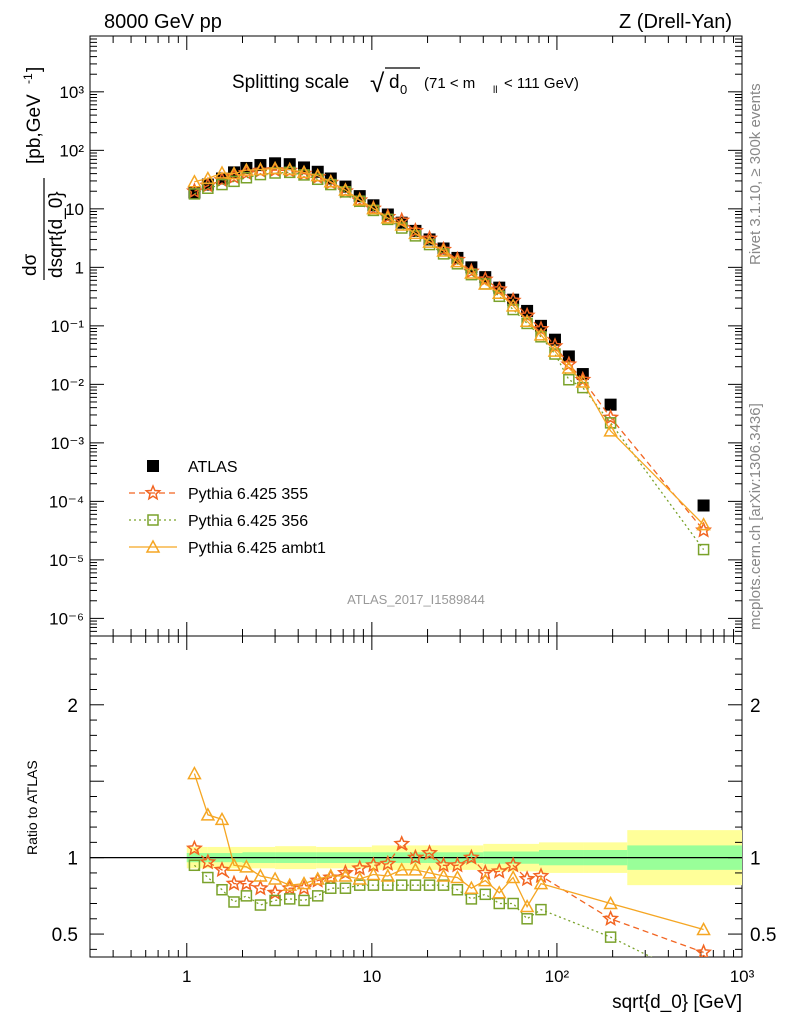 This screenshot has height=1024, width=786. Describe the element at coordinates (71, 150) in the screenshot. I see `y-tick-label: 10²` at that location.